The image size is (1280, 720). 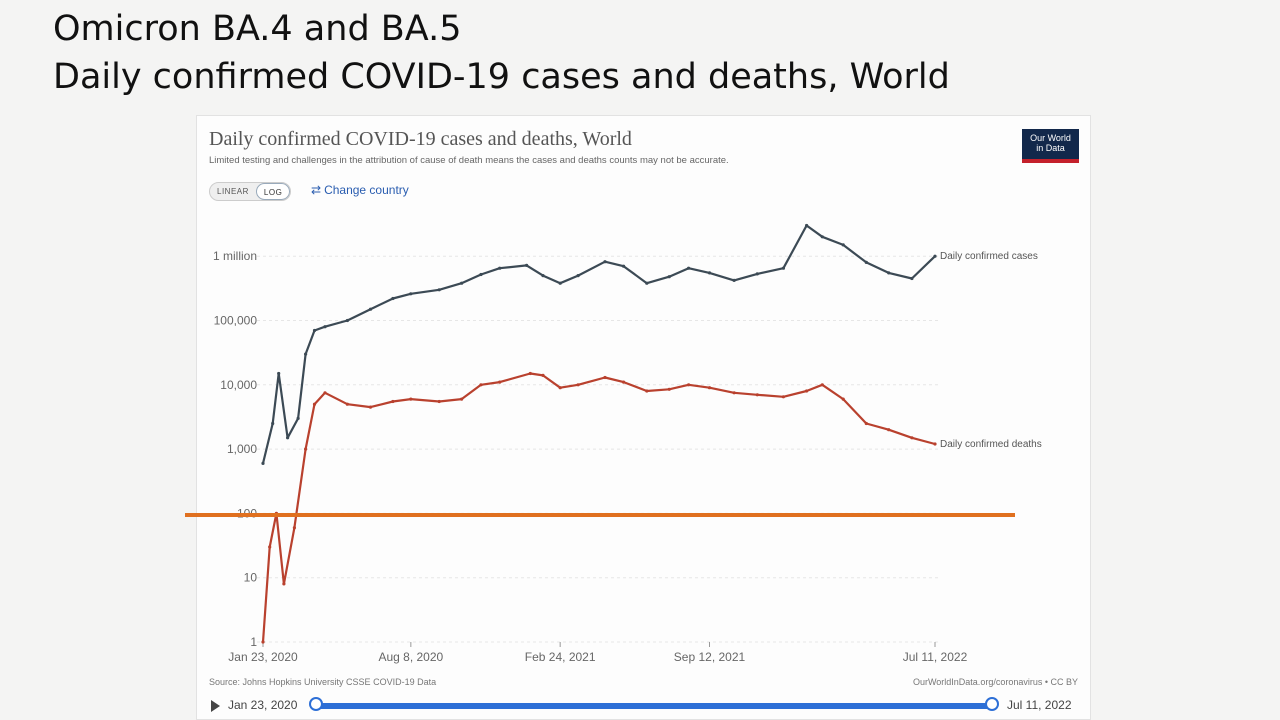 I want to click on timeline: Jan 23, 2020 Jul 11, 2022, so click(x=644, y=706).